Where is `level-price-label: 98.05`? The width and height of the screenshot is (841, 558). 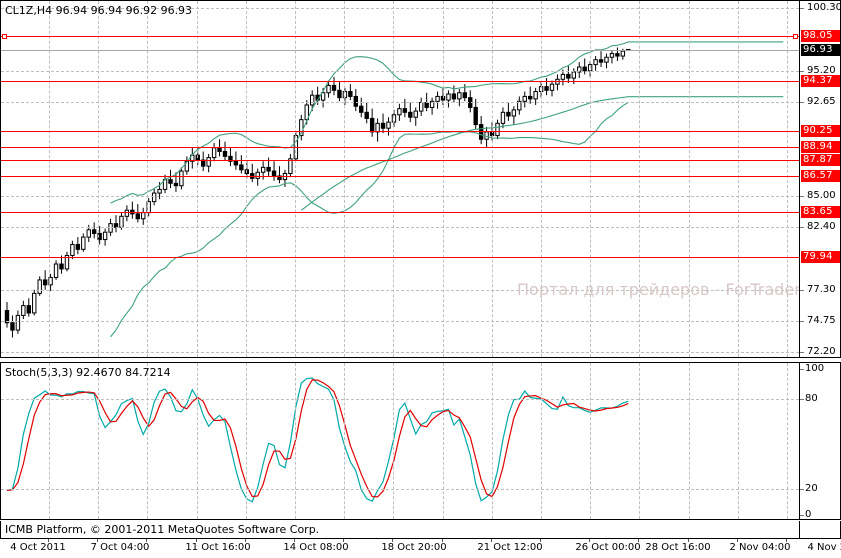
level-price-label: 98.05 is located at coordinates (820, 35).